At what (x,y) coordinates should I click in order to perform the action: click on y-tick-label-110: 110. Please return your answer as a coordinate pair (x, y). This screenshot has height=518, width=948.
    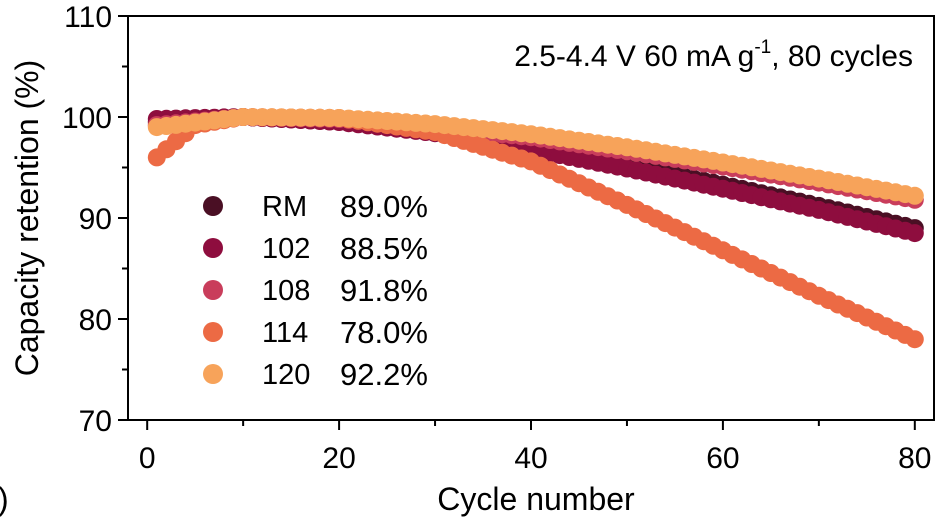
    Looking at the image, I should click on (88, 17).